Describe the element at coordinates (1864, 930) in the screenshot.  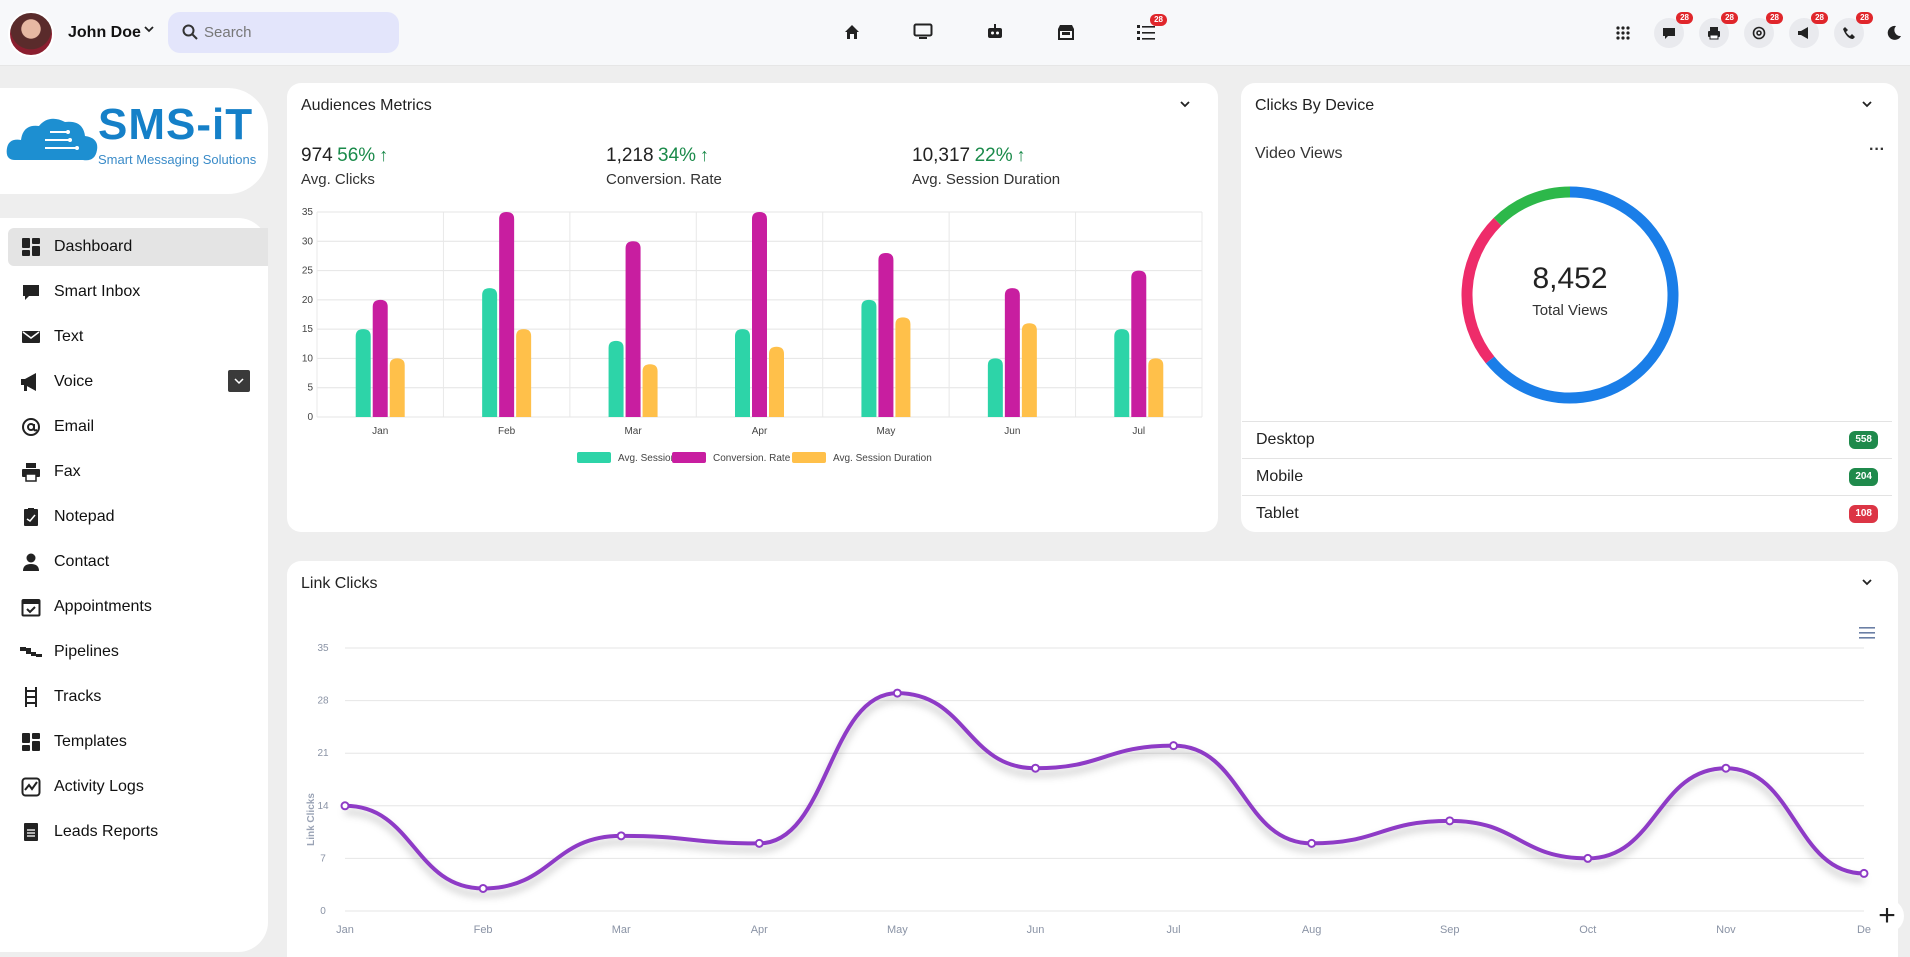
I see `x-tick-label: De` at that location.